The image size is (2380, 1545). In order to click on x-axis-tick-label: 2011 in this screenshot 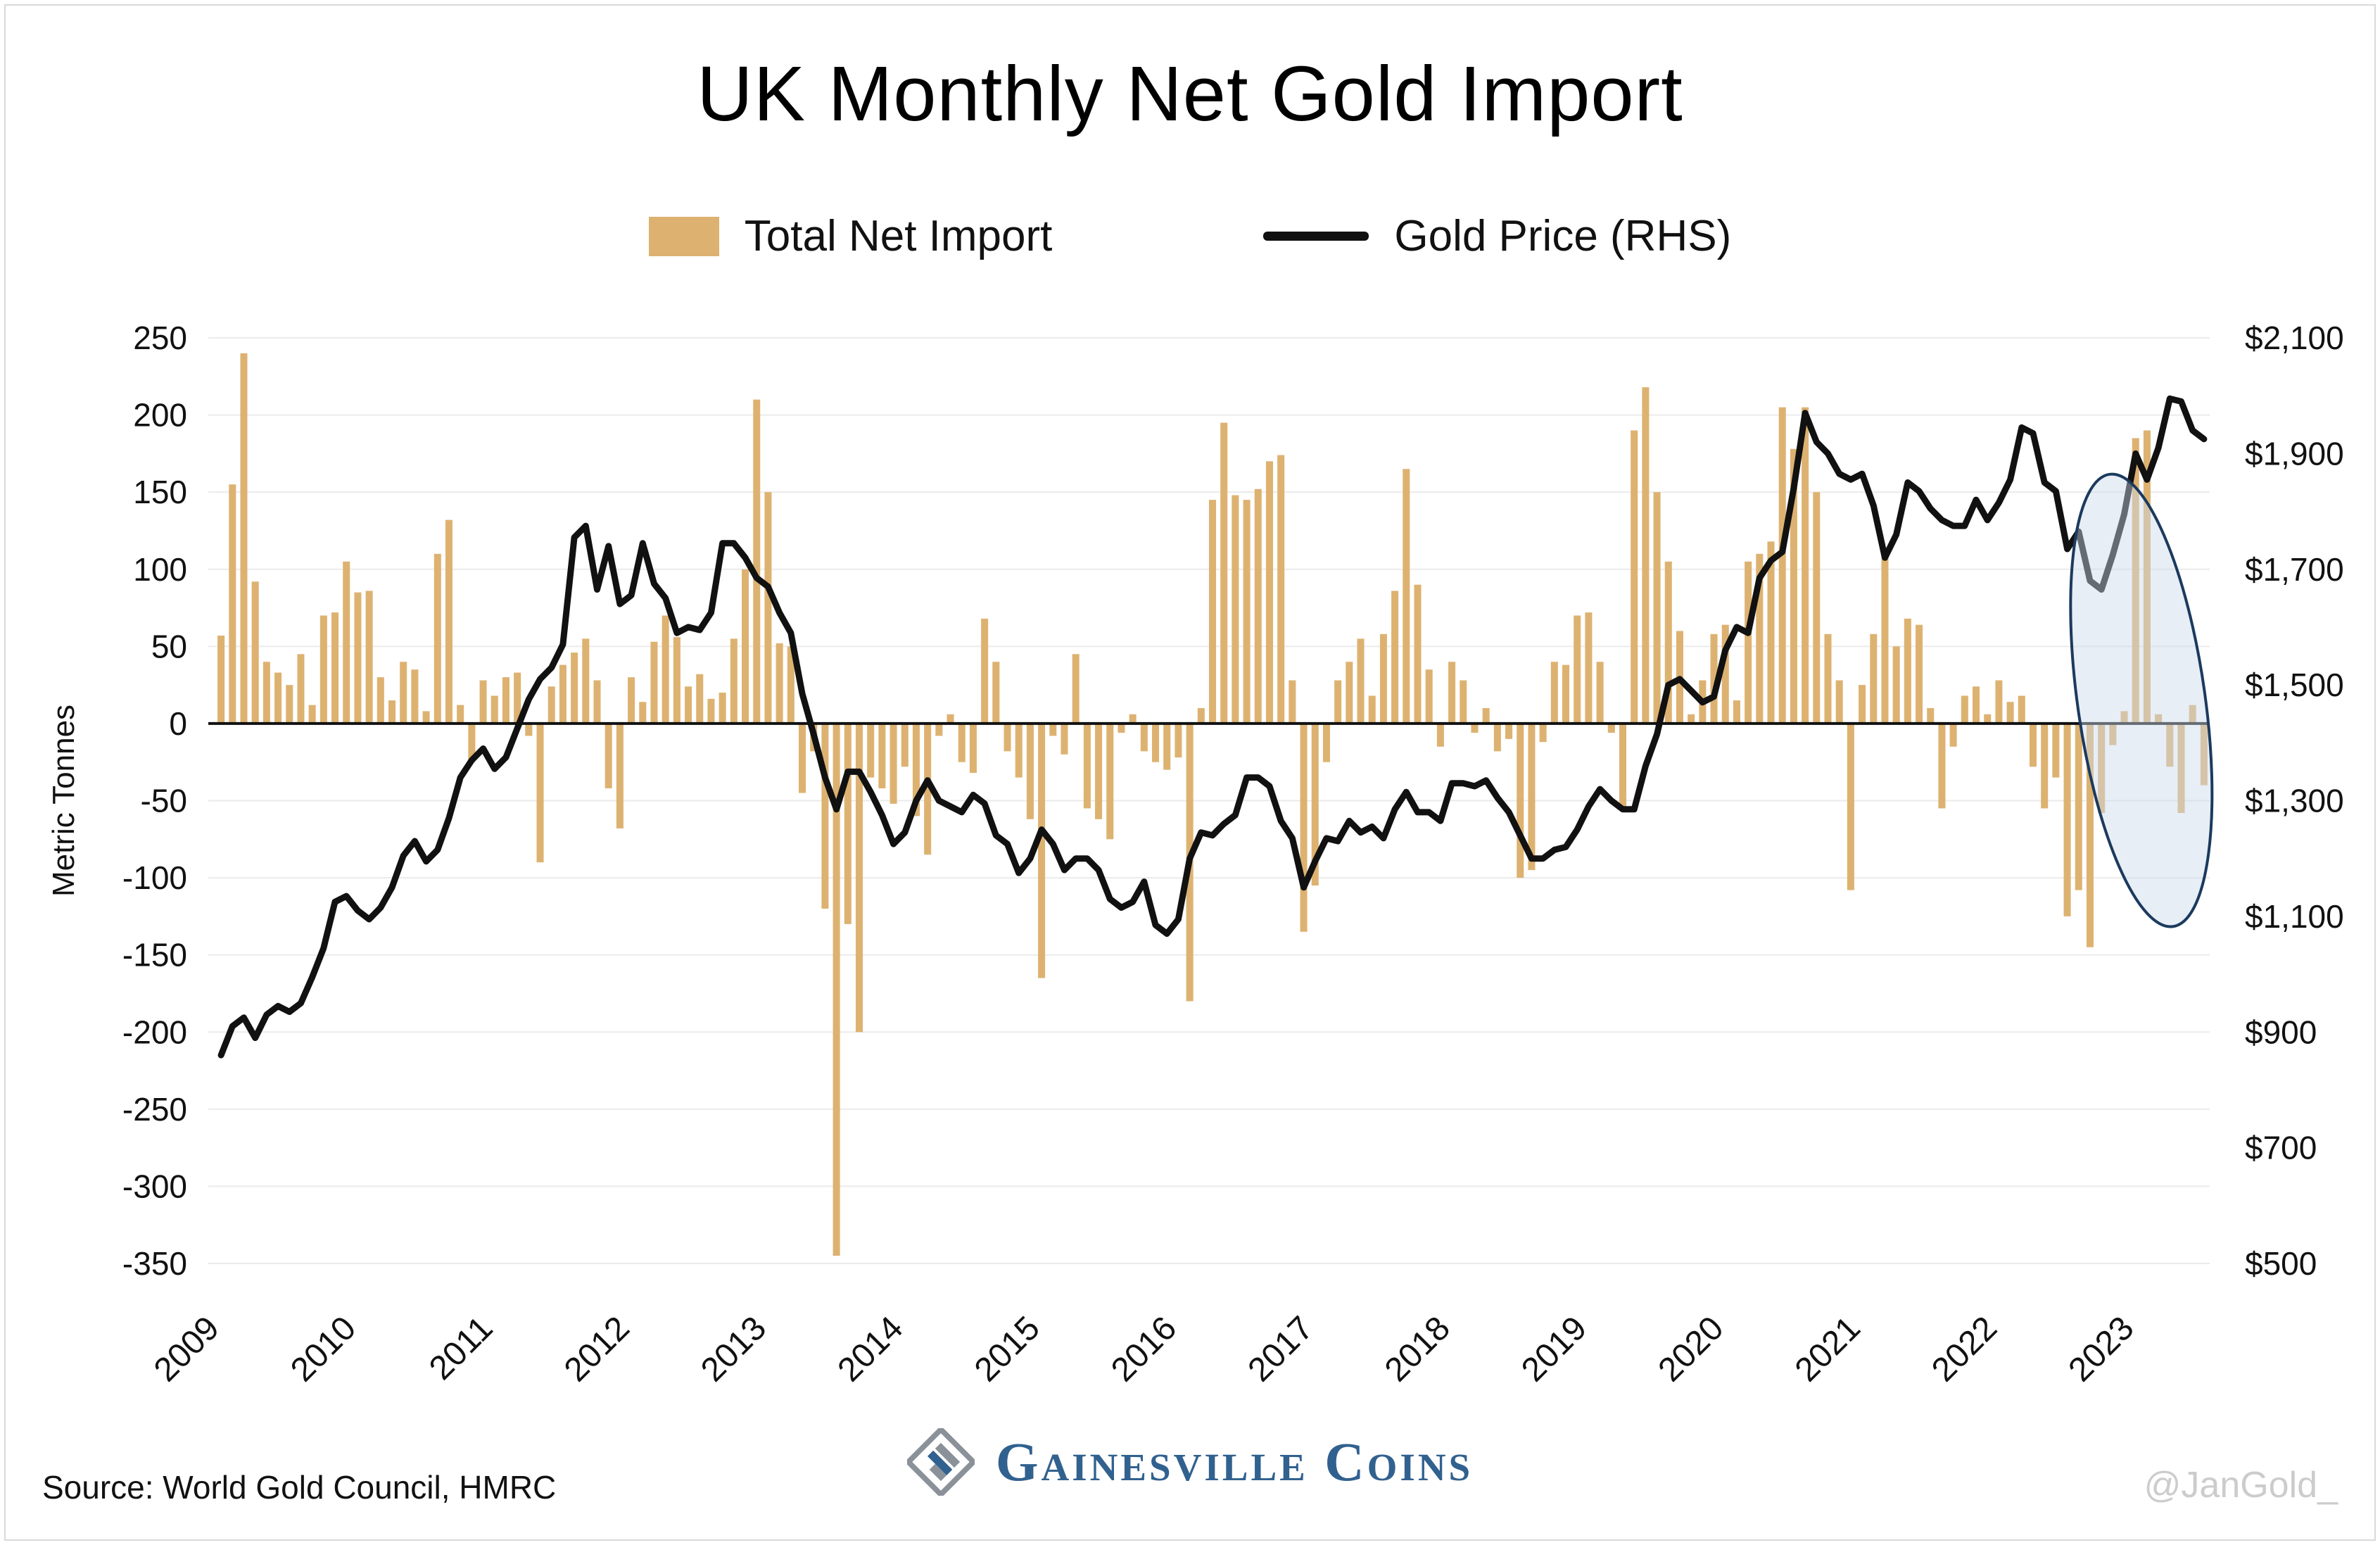, I will do `click(461, 1348)`.